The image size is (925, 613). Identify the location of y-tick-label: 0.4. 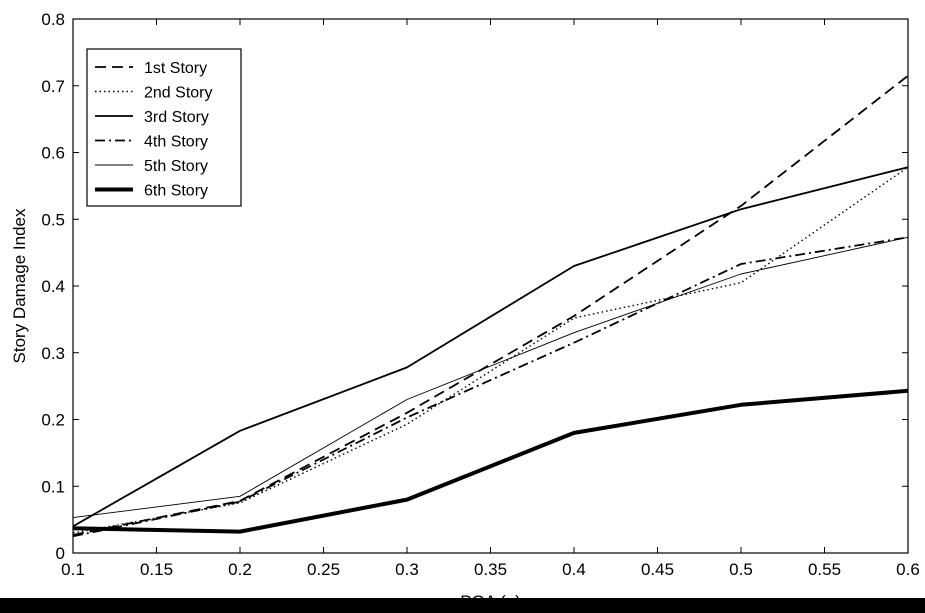
(53, 286).